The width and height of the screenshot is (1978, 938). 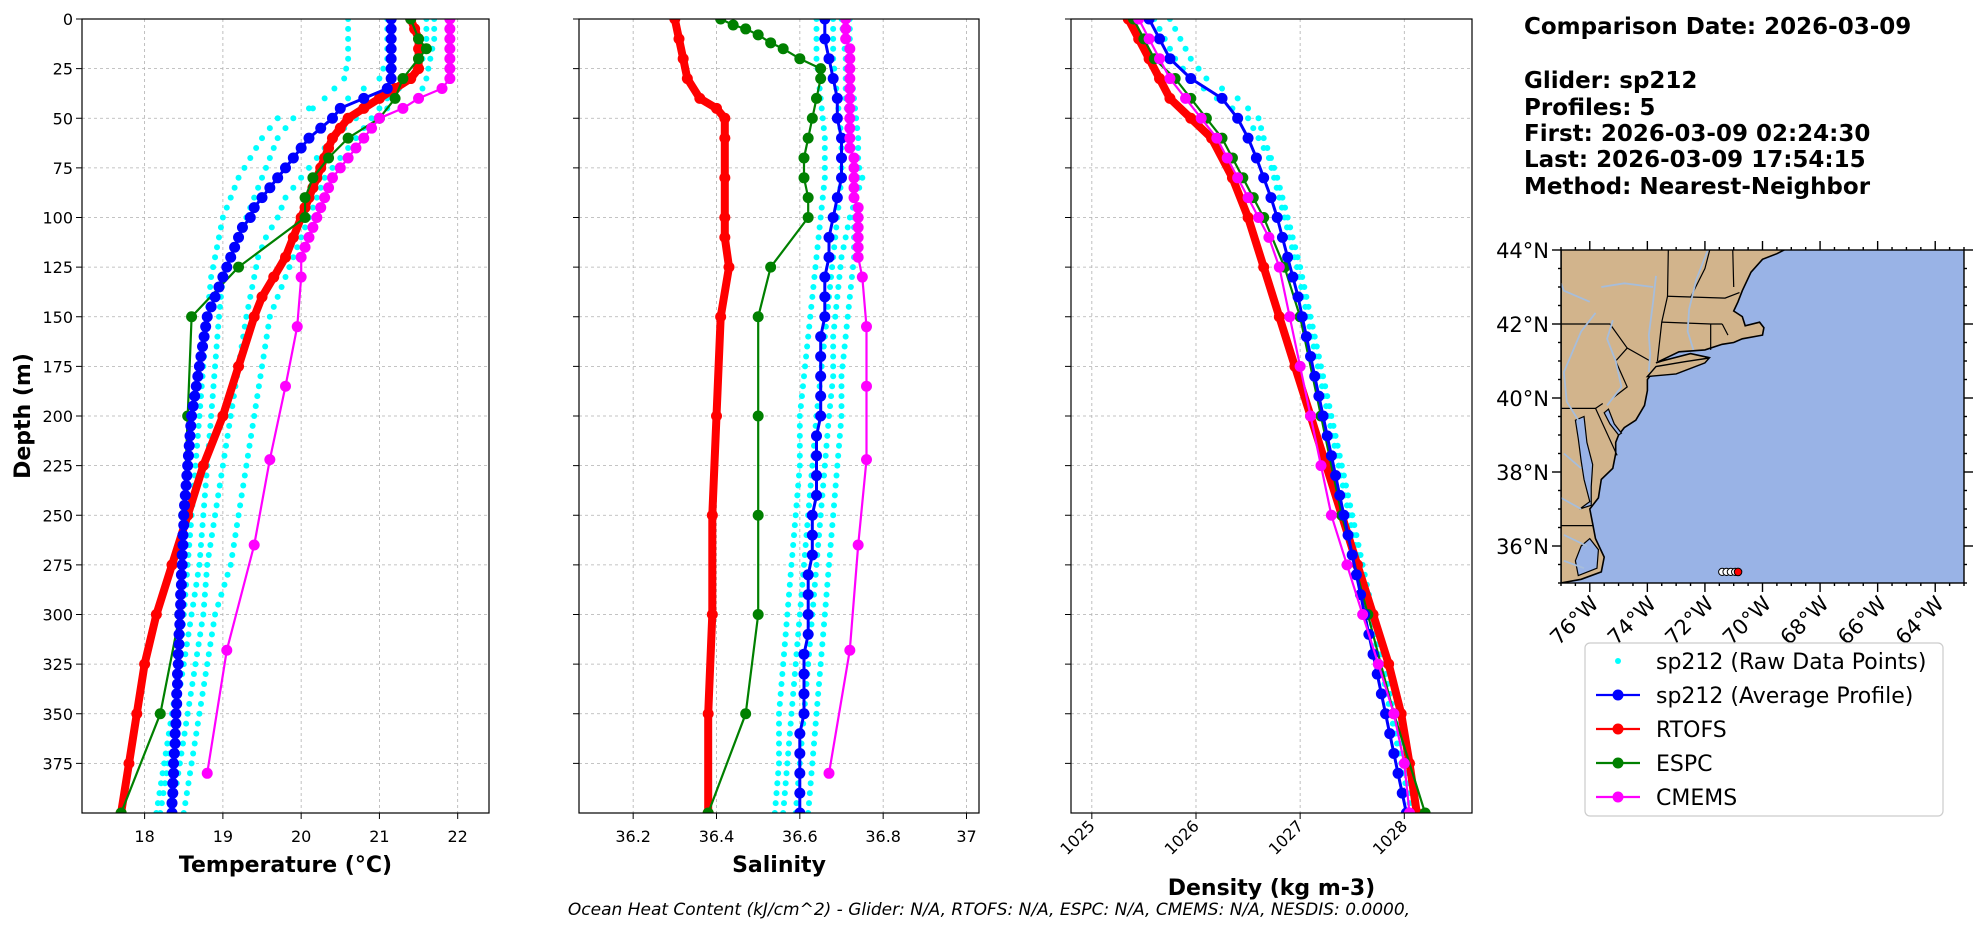 I want to click on map-latitude-label: 42°N, so click(x=1522, y=325).